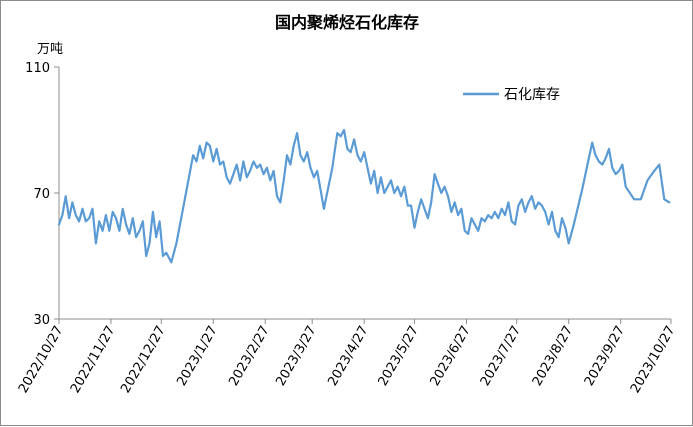 This screenshot has width=693, height=427. I want to click on x-tick-label: 2023/4/27, so click(348, 356).